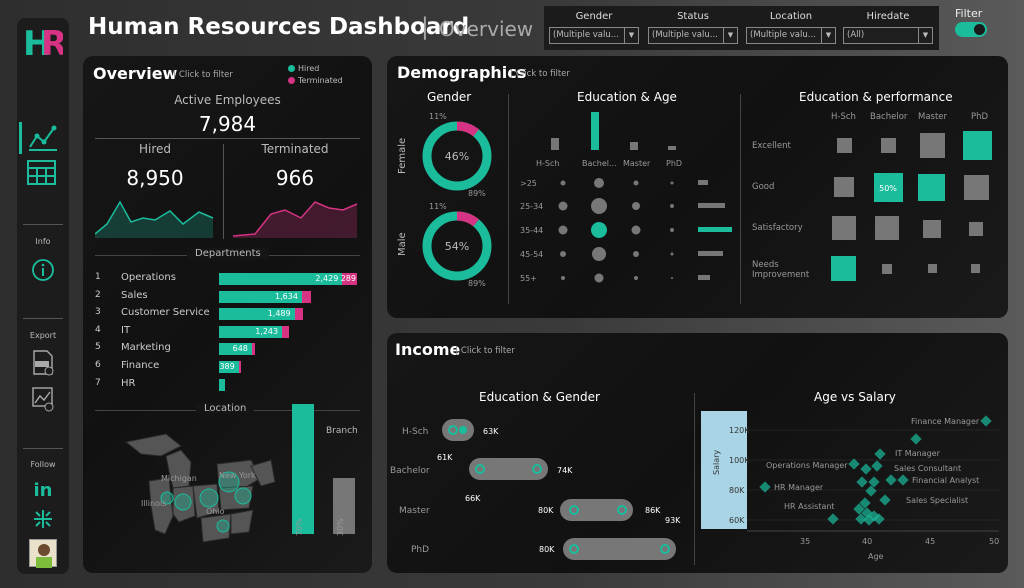 The width and height of the screenshot is (1024, 588). What do you see at coordinates (487, 351) in the screenshot?
I see `click-hint-text: Click to filter` at bounding box center [487, 351].